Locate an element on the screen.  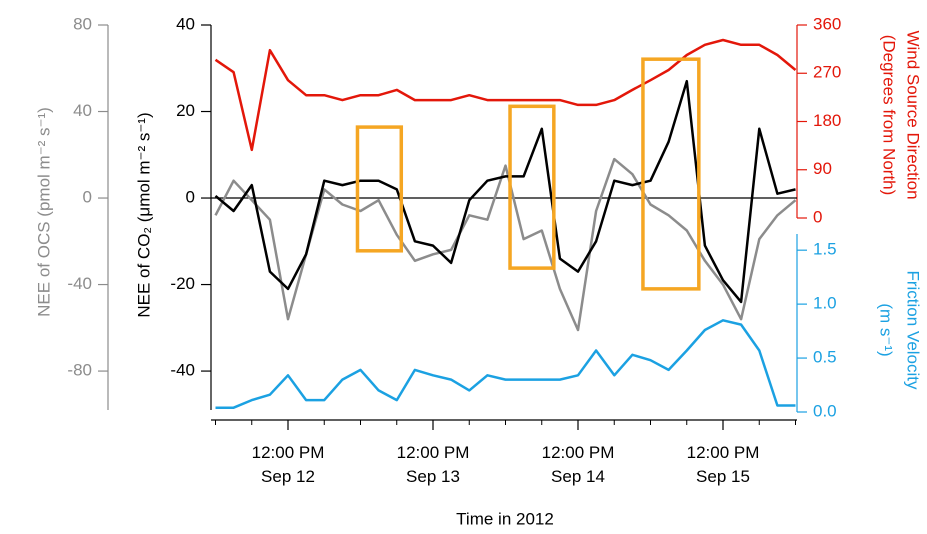
y-tick-label: -80 is located at coordinates (79, 370).